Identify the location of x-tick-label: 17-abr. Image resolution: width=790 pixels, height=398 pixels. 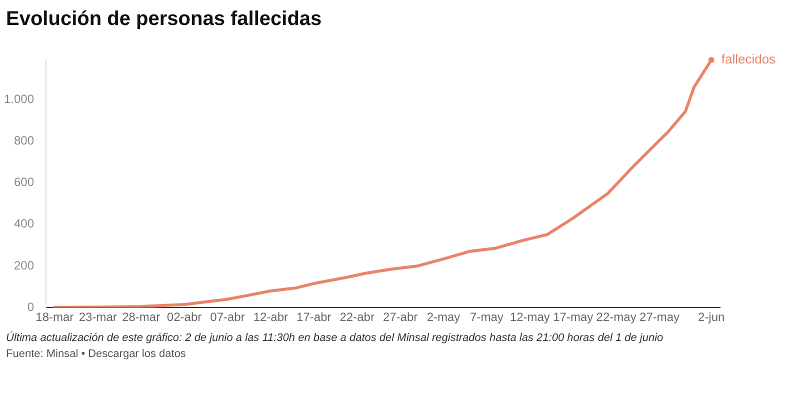
(314, 317).